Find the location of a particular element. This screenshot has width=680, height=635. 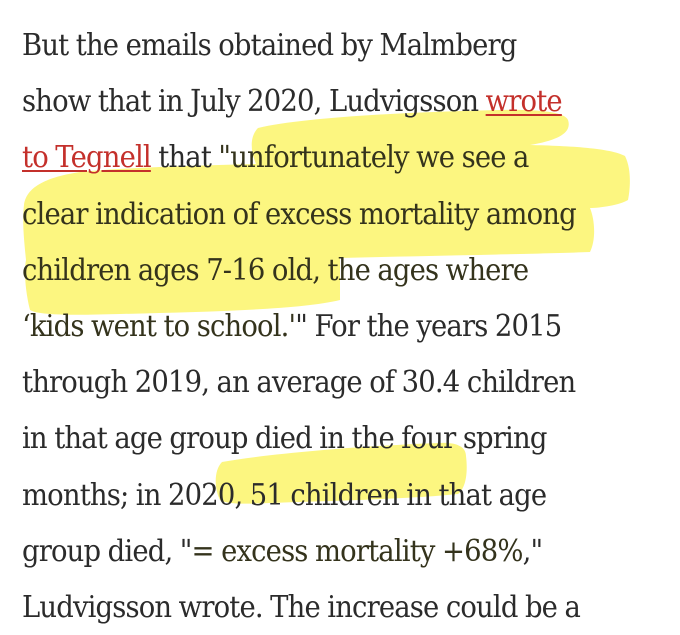

text-span: that is located at coordinates (184, 157).